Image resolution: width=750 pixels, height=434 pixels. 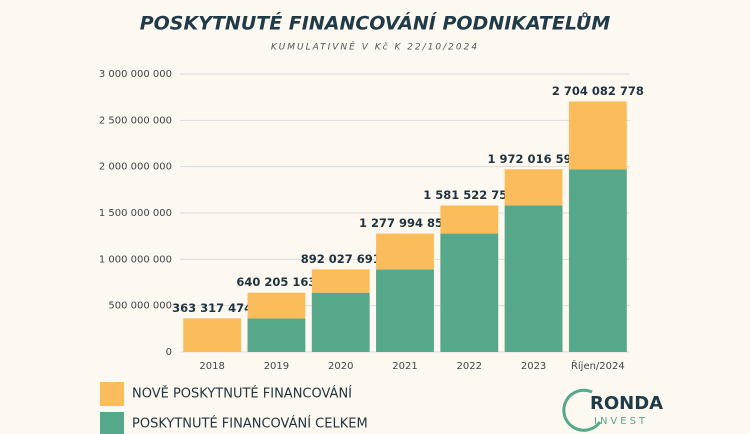 I want to click on logo-main: RONDA, so click(x=626, y=403).